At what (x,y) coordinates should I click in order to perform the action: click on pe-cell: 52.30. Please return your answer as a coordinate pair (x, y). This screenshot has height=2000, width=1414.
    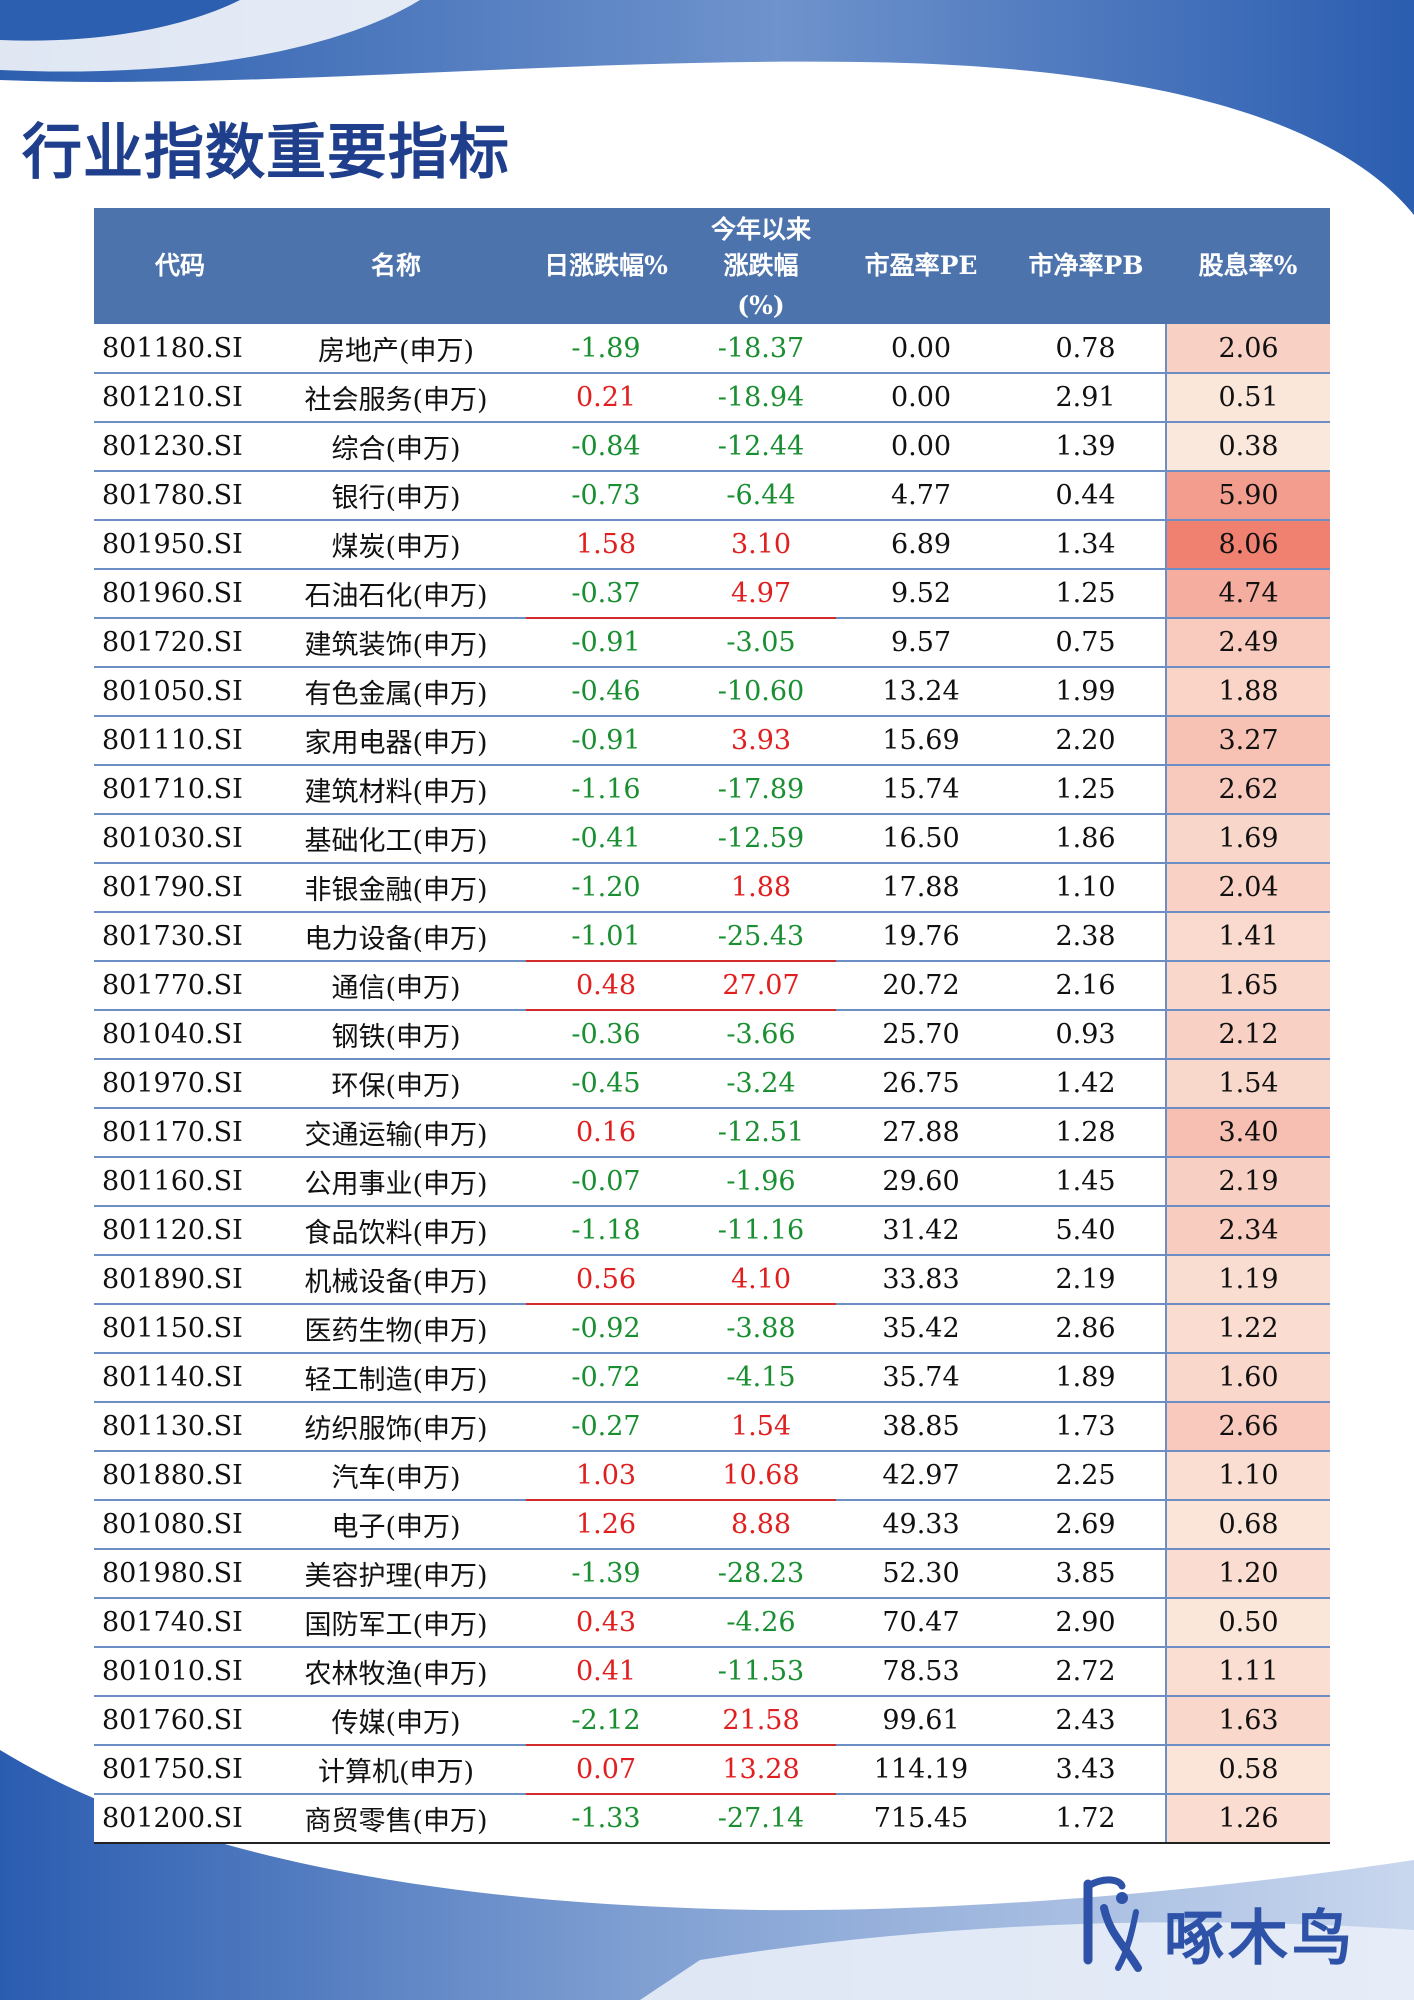
    Looking at the image, I should click on (921, 1574).